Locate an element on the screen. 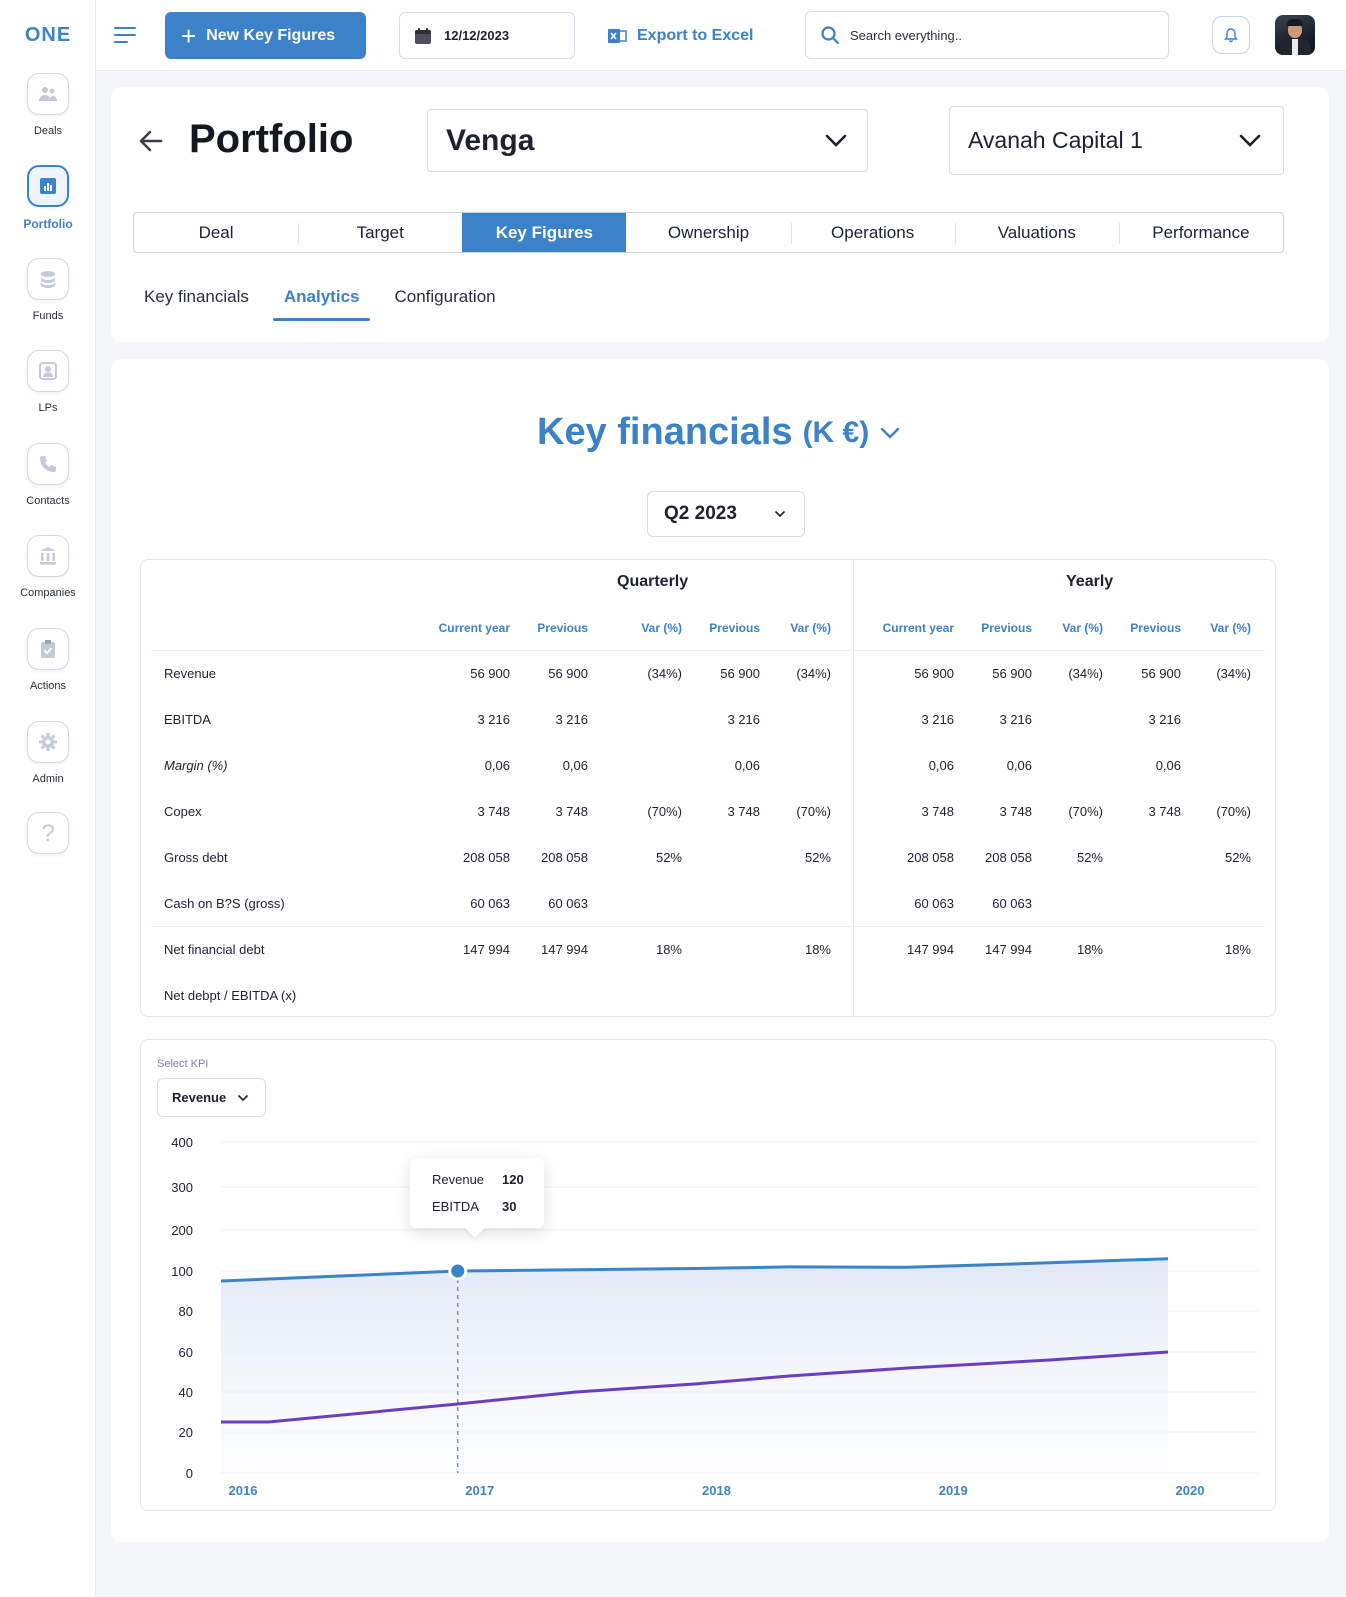 The height and width of the screenshot is (1597, 1346). select-kpi-label: Select KPI is located at coordinates (183, 1064).